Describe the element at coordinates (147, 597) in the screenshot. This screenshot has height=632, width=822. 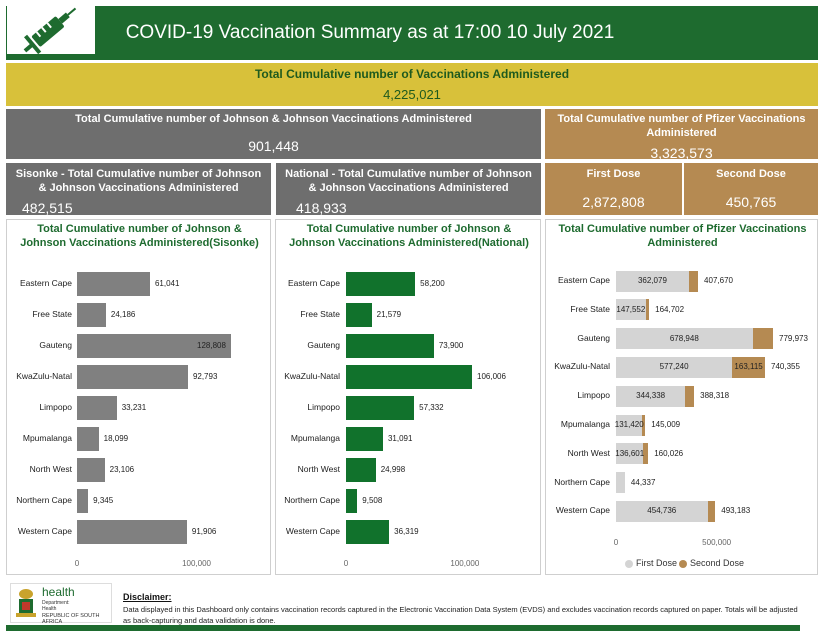
I see `disclaimer-title: Disclaimer:` at that location.